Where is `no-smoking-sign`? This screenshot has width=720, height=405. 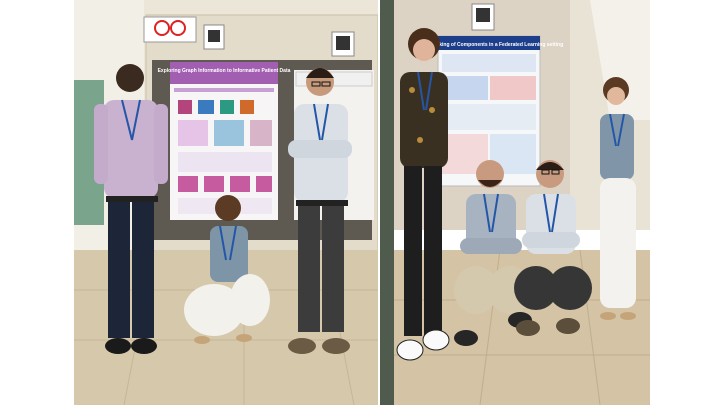
no-smoking-sign is located at coordinates (170, 29).